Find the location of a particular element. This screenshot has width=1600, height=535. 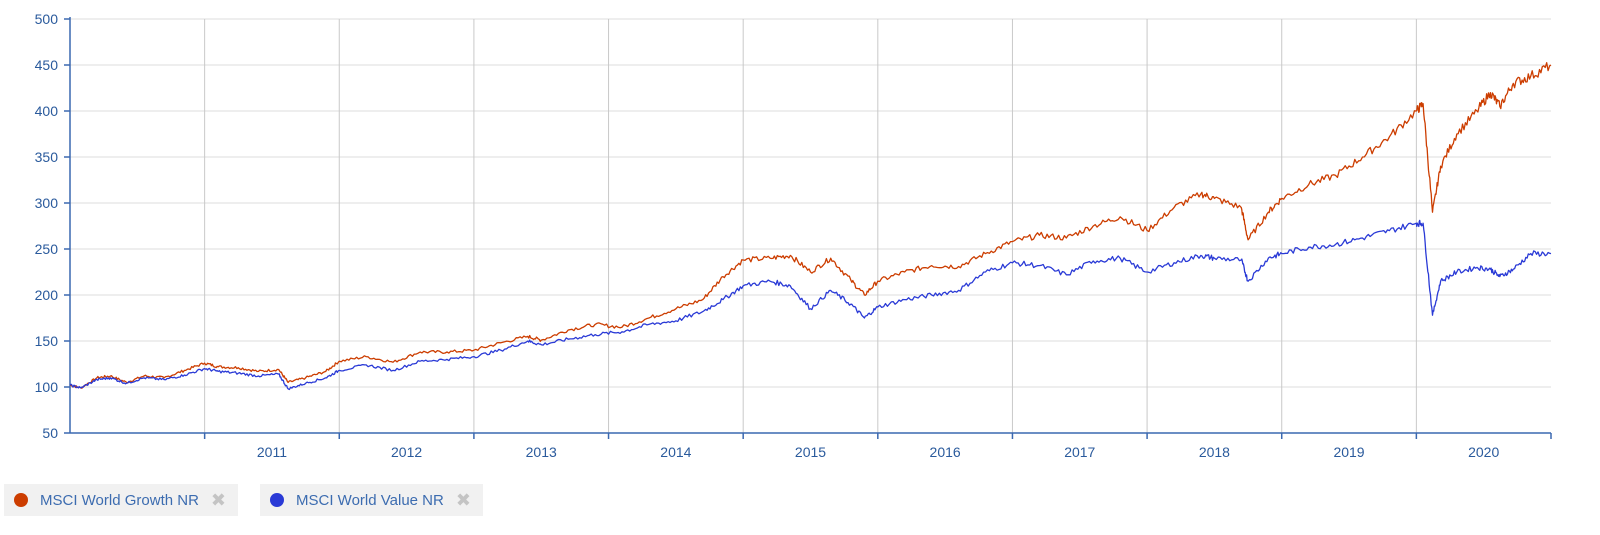

legend-label: MSCI World Value NR is located at coordinates (370, 500).